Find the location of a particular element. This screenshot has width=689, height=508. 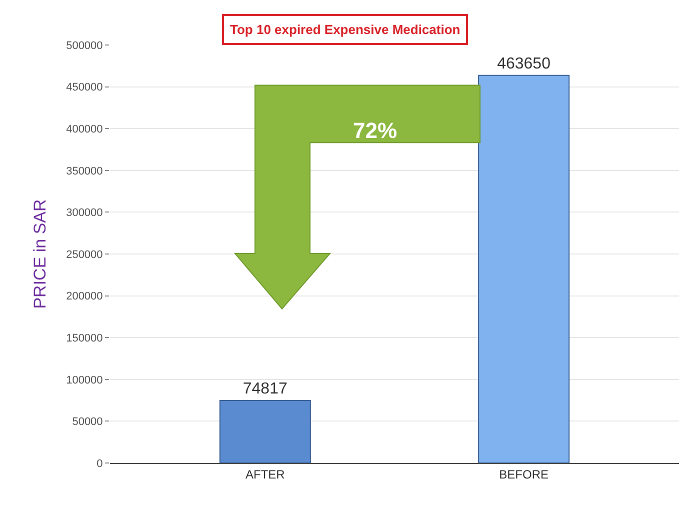

y-tick-label: 0 is located at coordinates (99, 464).